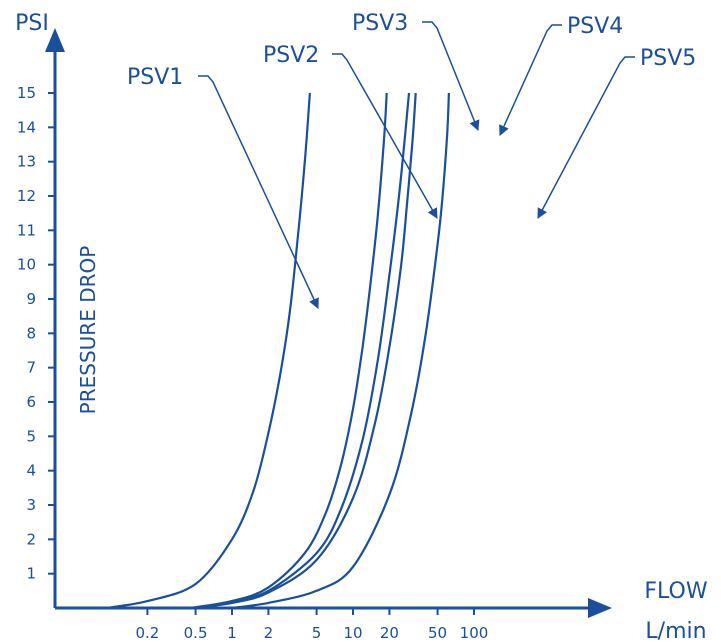  I want to click on x-unit-label: L/min, so click(675, 631).